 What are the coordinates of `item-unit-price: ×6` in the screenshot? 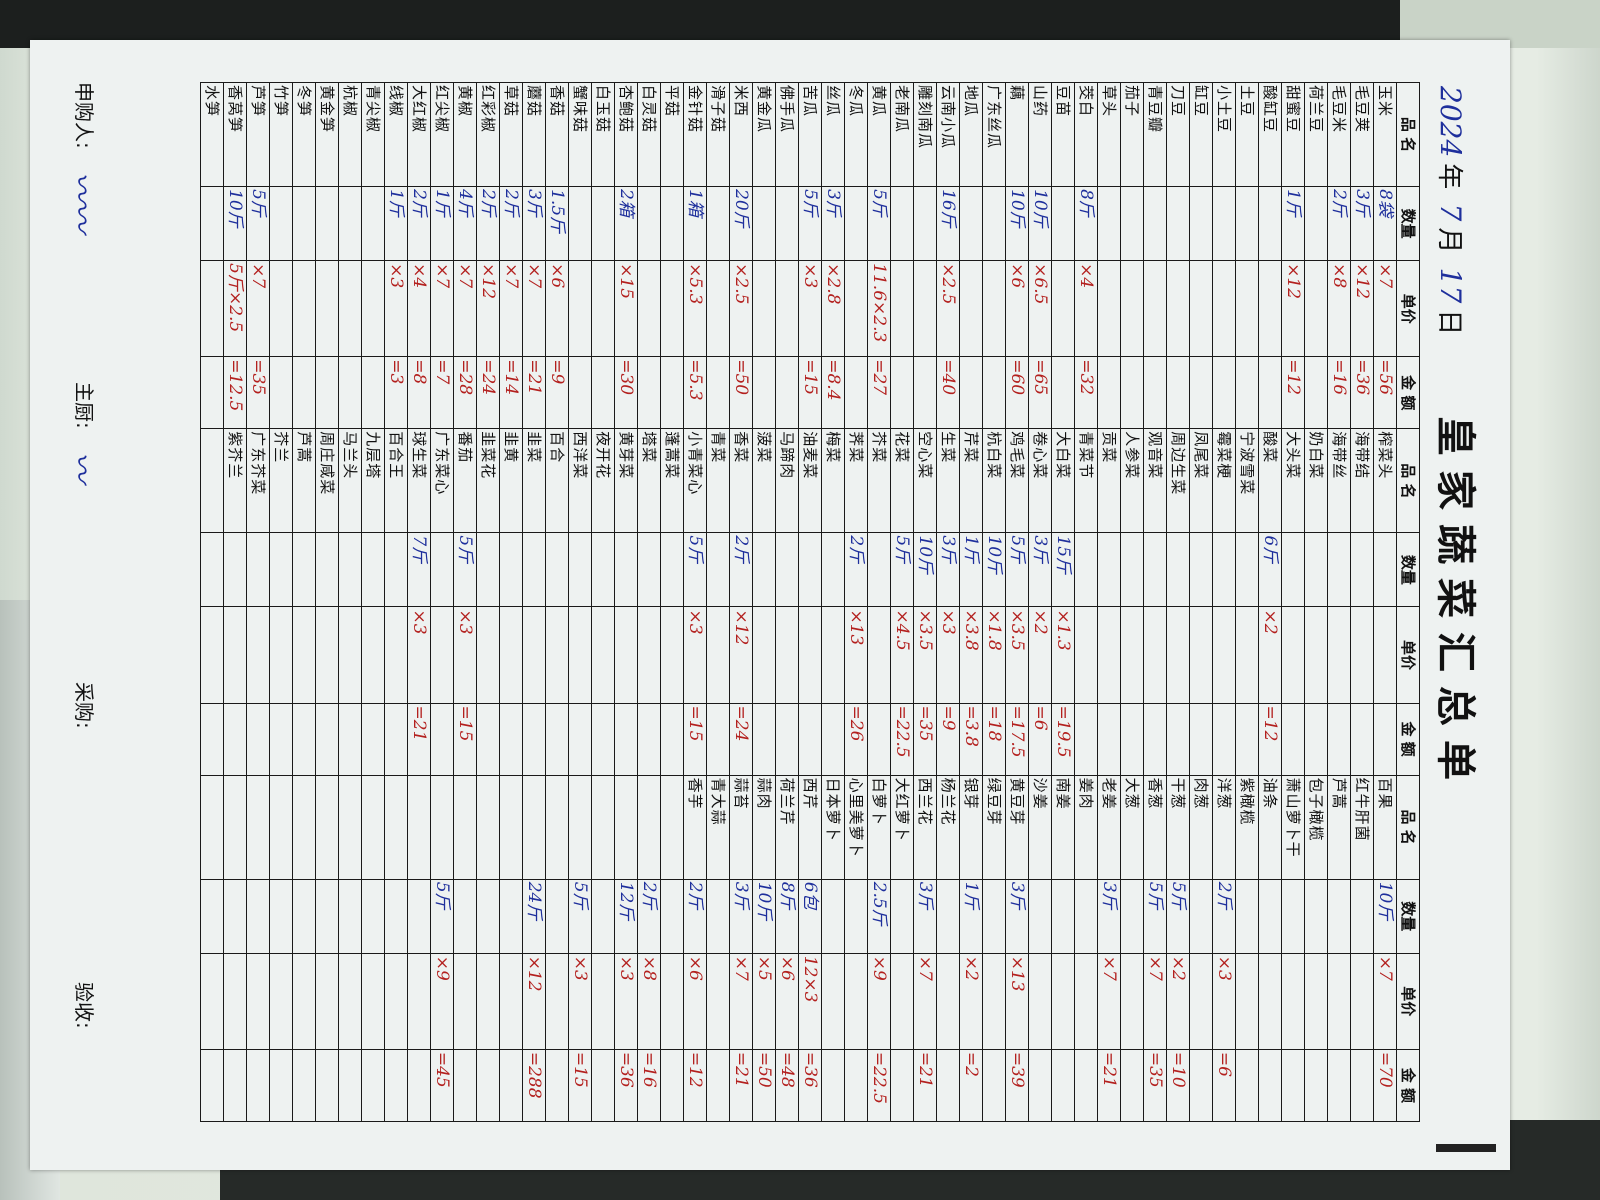 It's located at (787, 1001).